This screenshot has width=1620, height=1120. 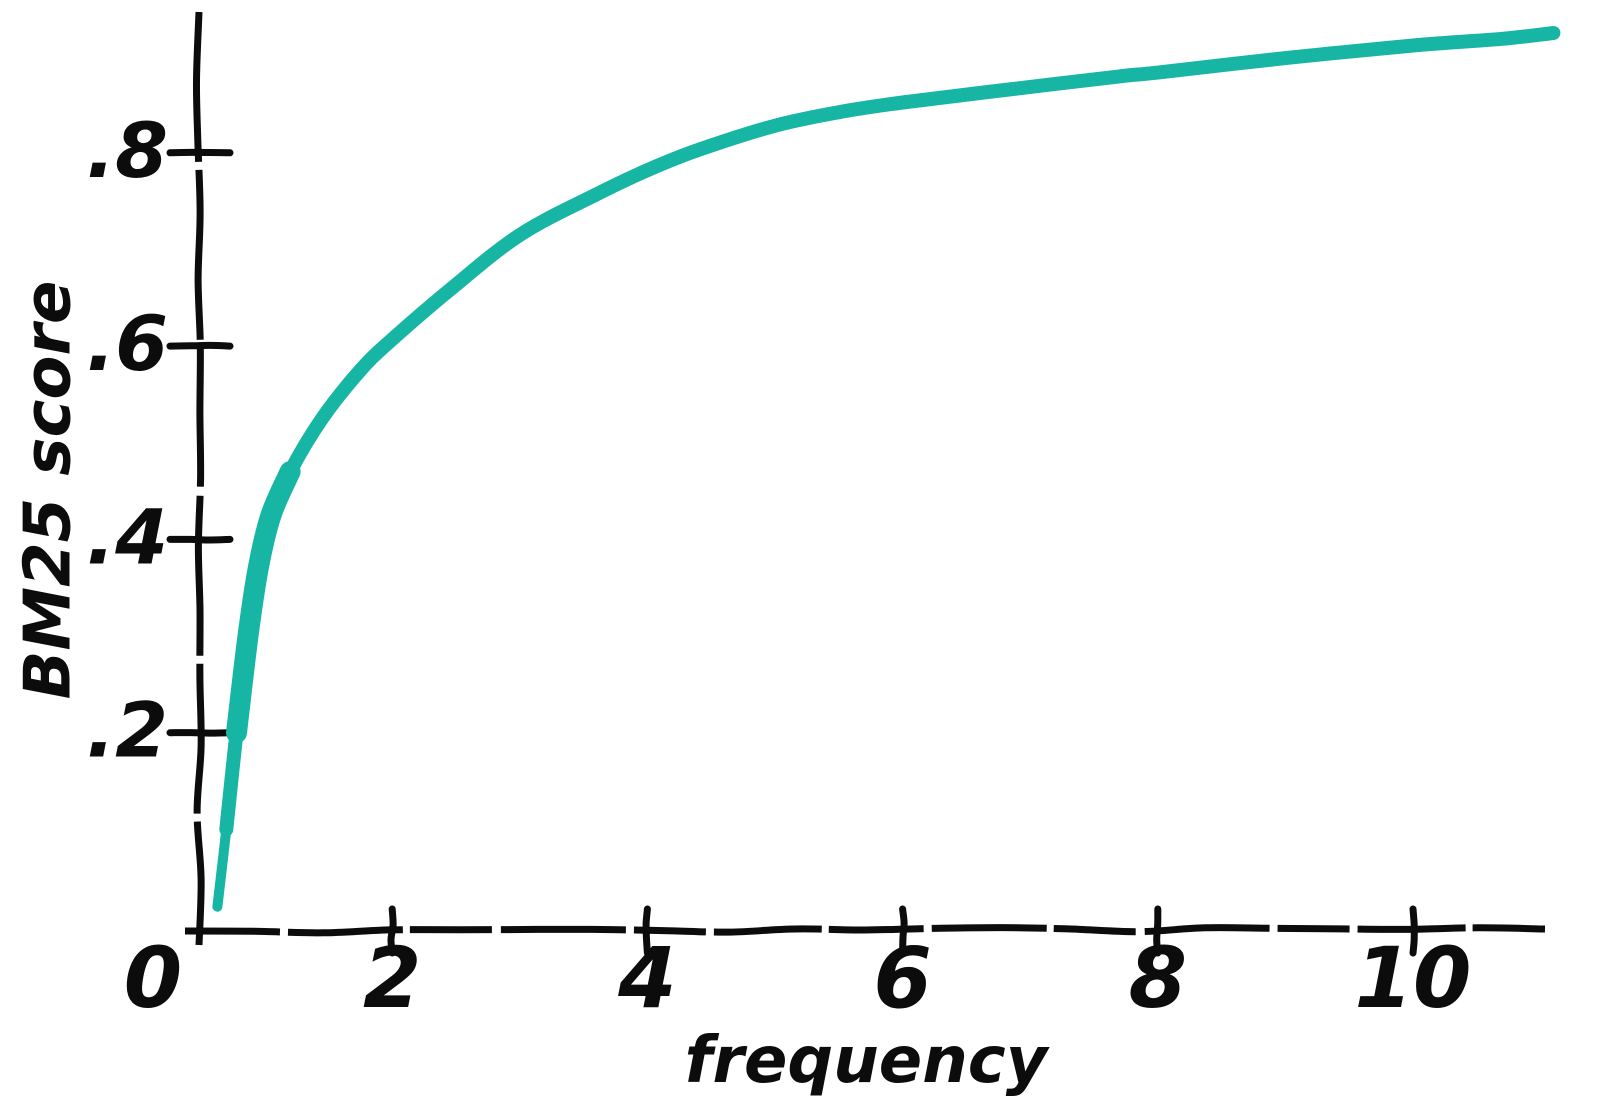 I want to click on x-tick-label: 8, so click(x=1158, y=978).